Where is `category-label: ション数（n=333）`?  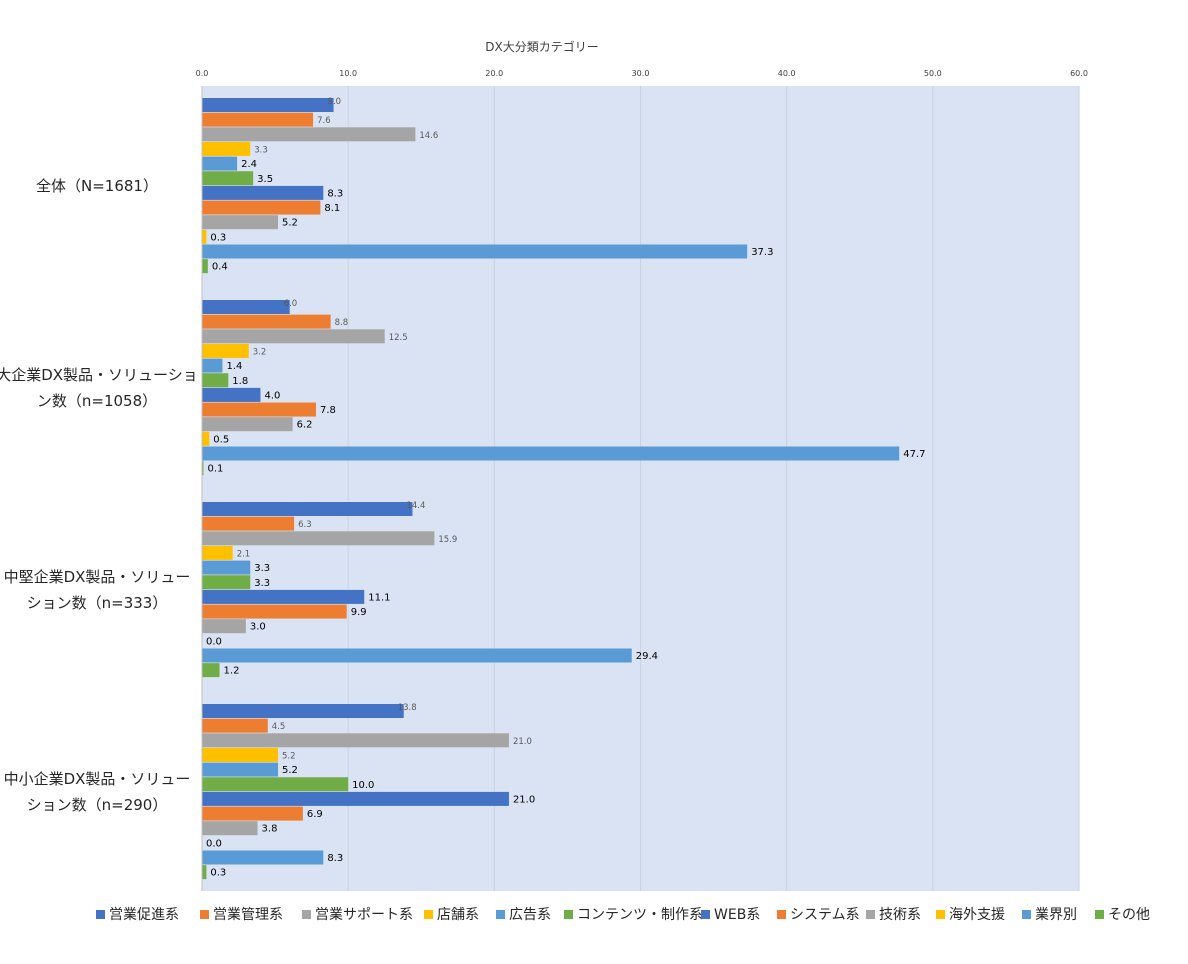 category-label: ション数（n=333） is located at coordinates (97, 603).